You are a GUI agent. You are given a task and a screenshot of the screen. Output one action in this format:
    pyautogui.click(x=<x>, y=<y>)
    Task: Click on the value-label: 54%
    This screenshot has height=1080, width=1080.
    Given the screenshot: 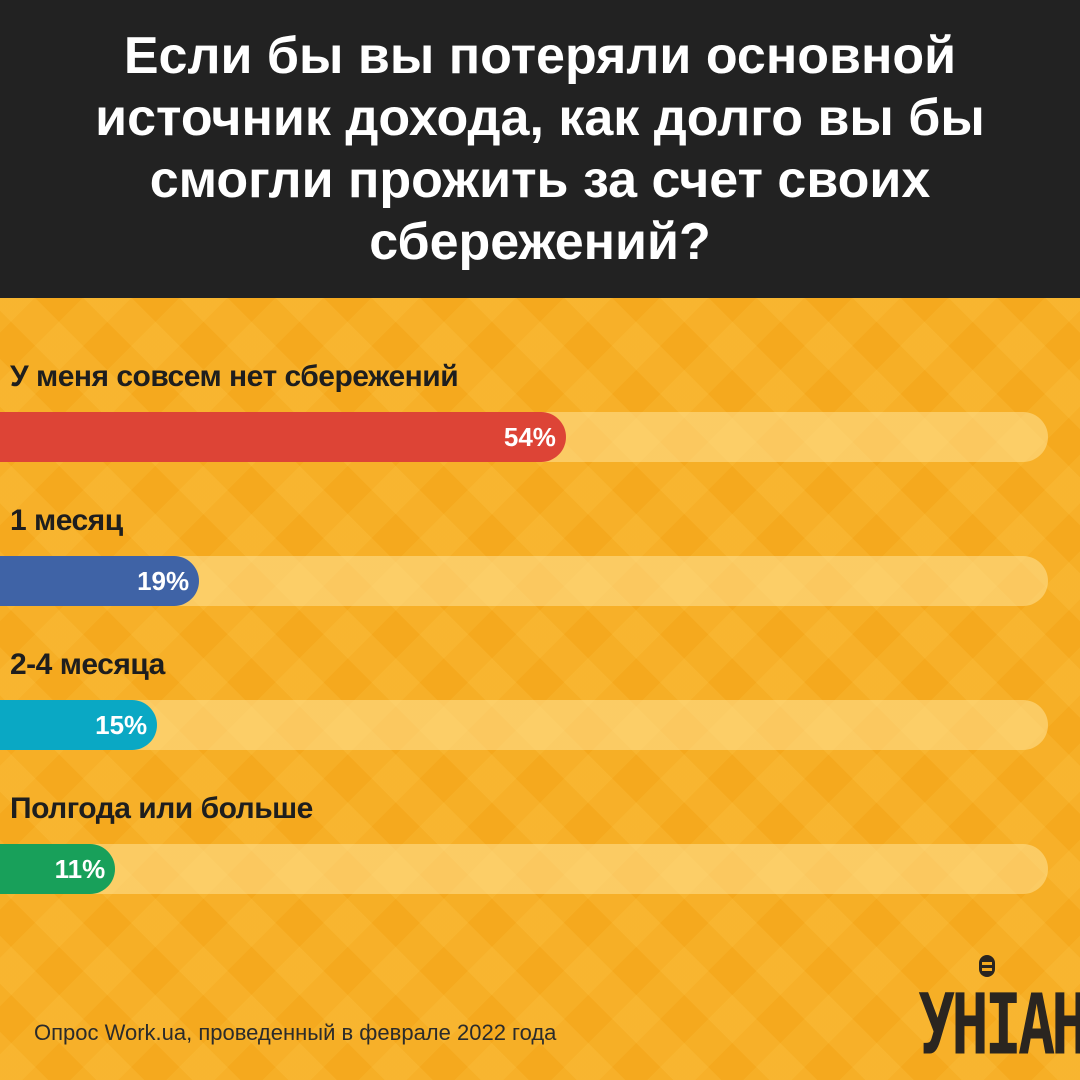 What is the action you would take?
    pyautogui.click(x=529, y=437)
    